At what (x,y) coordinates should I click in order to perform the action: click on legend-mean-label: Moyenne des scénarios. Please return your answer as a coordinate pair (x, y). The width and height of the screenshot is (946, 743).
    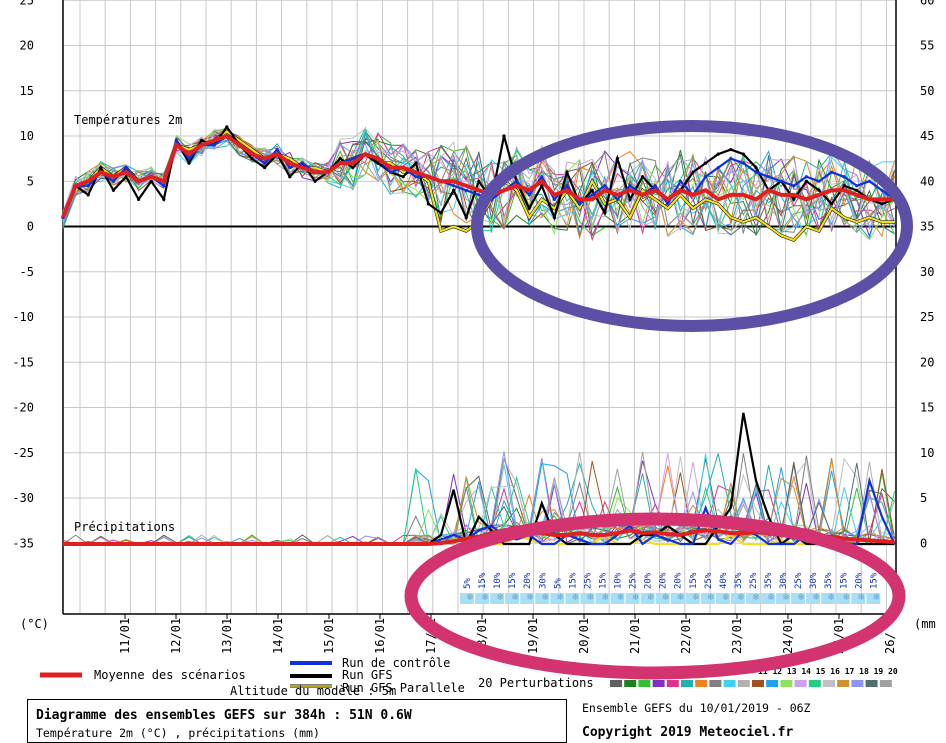
    Looking at the image, I should click on (170, 675).